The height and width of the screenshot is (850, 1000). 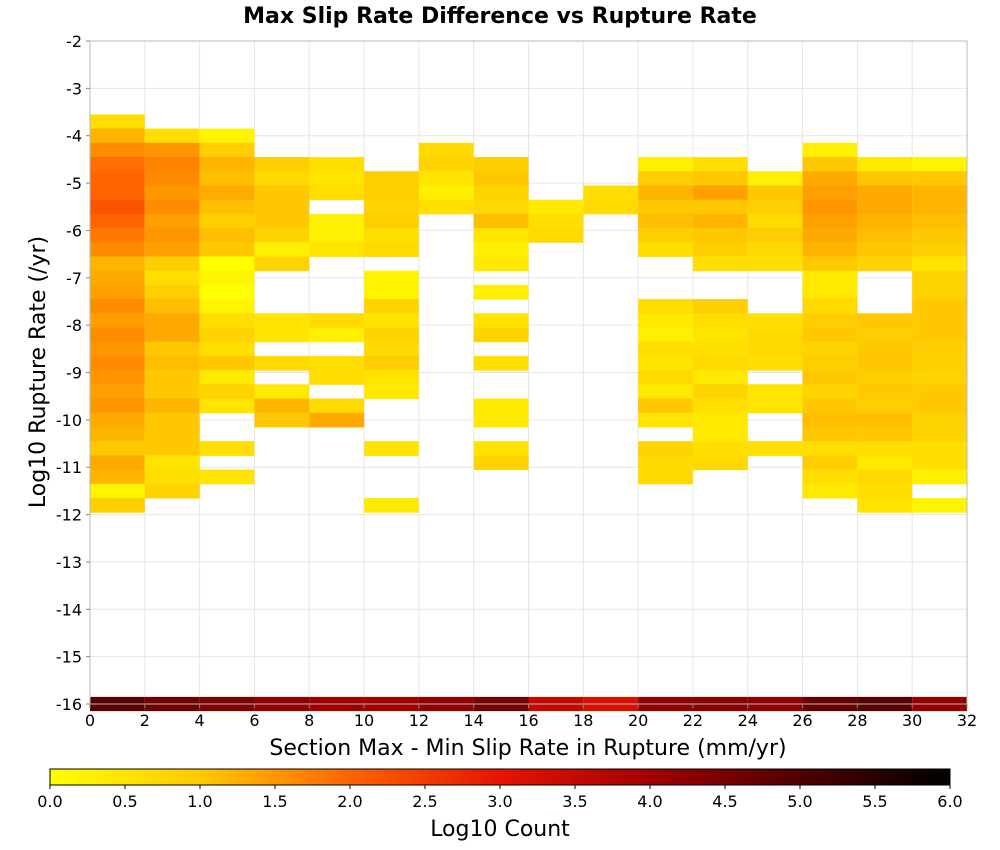 What do you see at coordinates (583, 720) in the screenshot?
I see `x-tick-label: 18` at bounding box center [583, 720].